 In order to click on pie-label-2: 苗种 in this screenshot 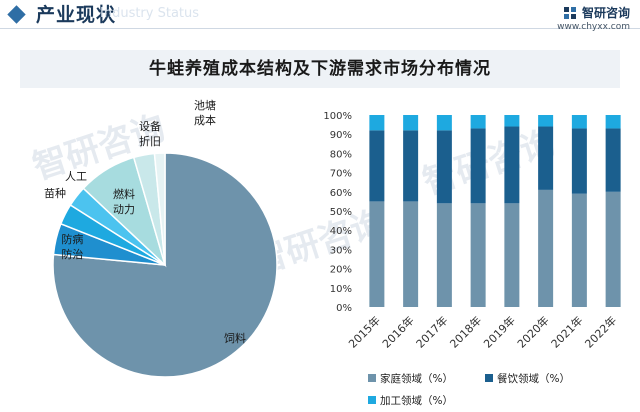, I will do `click(55, 193)`.